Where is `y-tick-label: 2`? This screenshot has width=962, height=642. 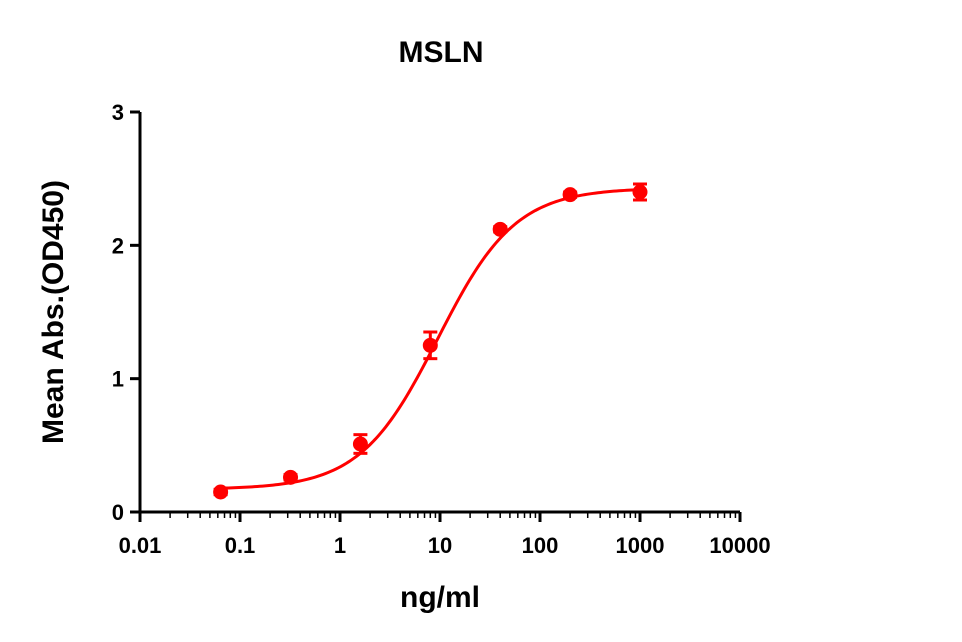 y-tick-label: 2 is located at coordinates (118, 245).